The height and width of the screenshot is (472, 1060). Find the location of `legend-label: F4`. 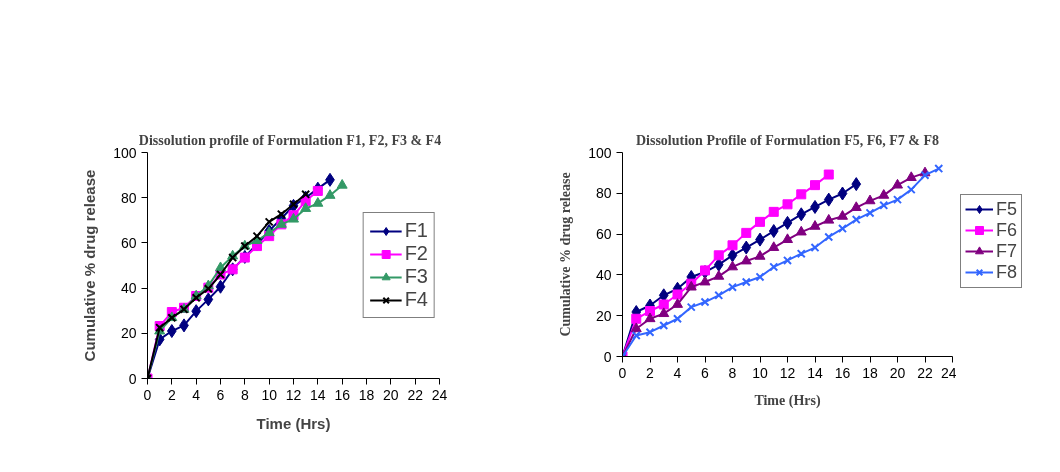

legend-label: F4 is located at coordinates (416, 299).